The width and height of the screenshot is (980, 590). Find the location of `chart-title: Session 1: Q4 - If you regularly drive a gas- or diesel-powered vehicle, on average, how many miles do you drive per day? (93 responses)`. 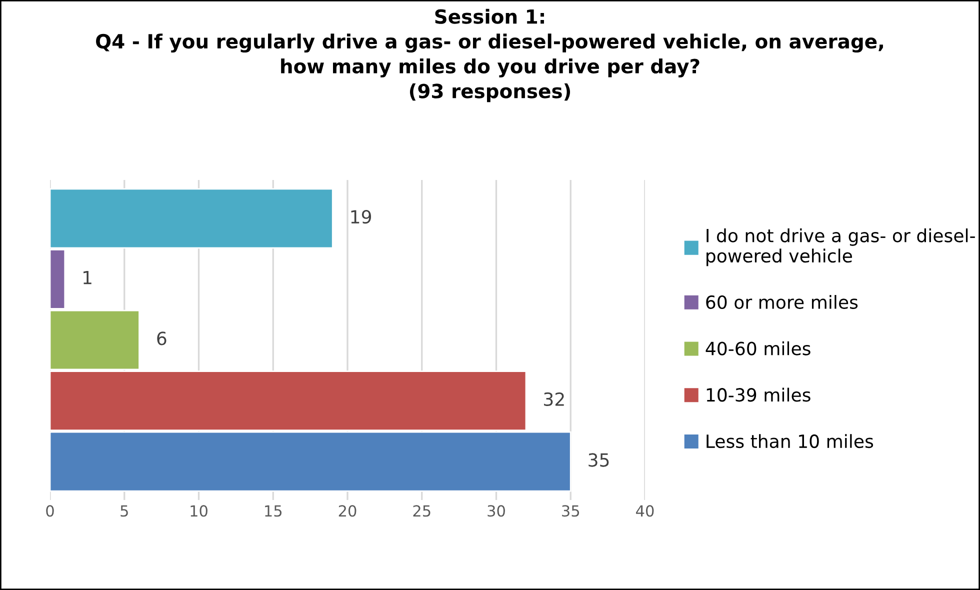

chart-title: Session 1: Q4 - If you regularly drive a gas- or diesel-powered vehicle, on average, how many miles do you drive per day? (93 responses) is located at coordinates (489, 55).